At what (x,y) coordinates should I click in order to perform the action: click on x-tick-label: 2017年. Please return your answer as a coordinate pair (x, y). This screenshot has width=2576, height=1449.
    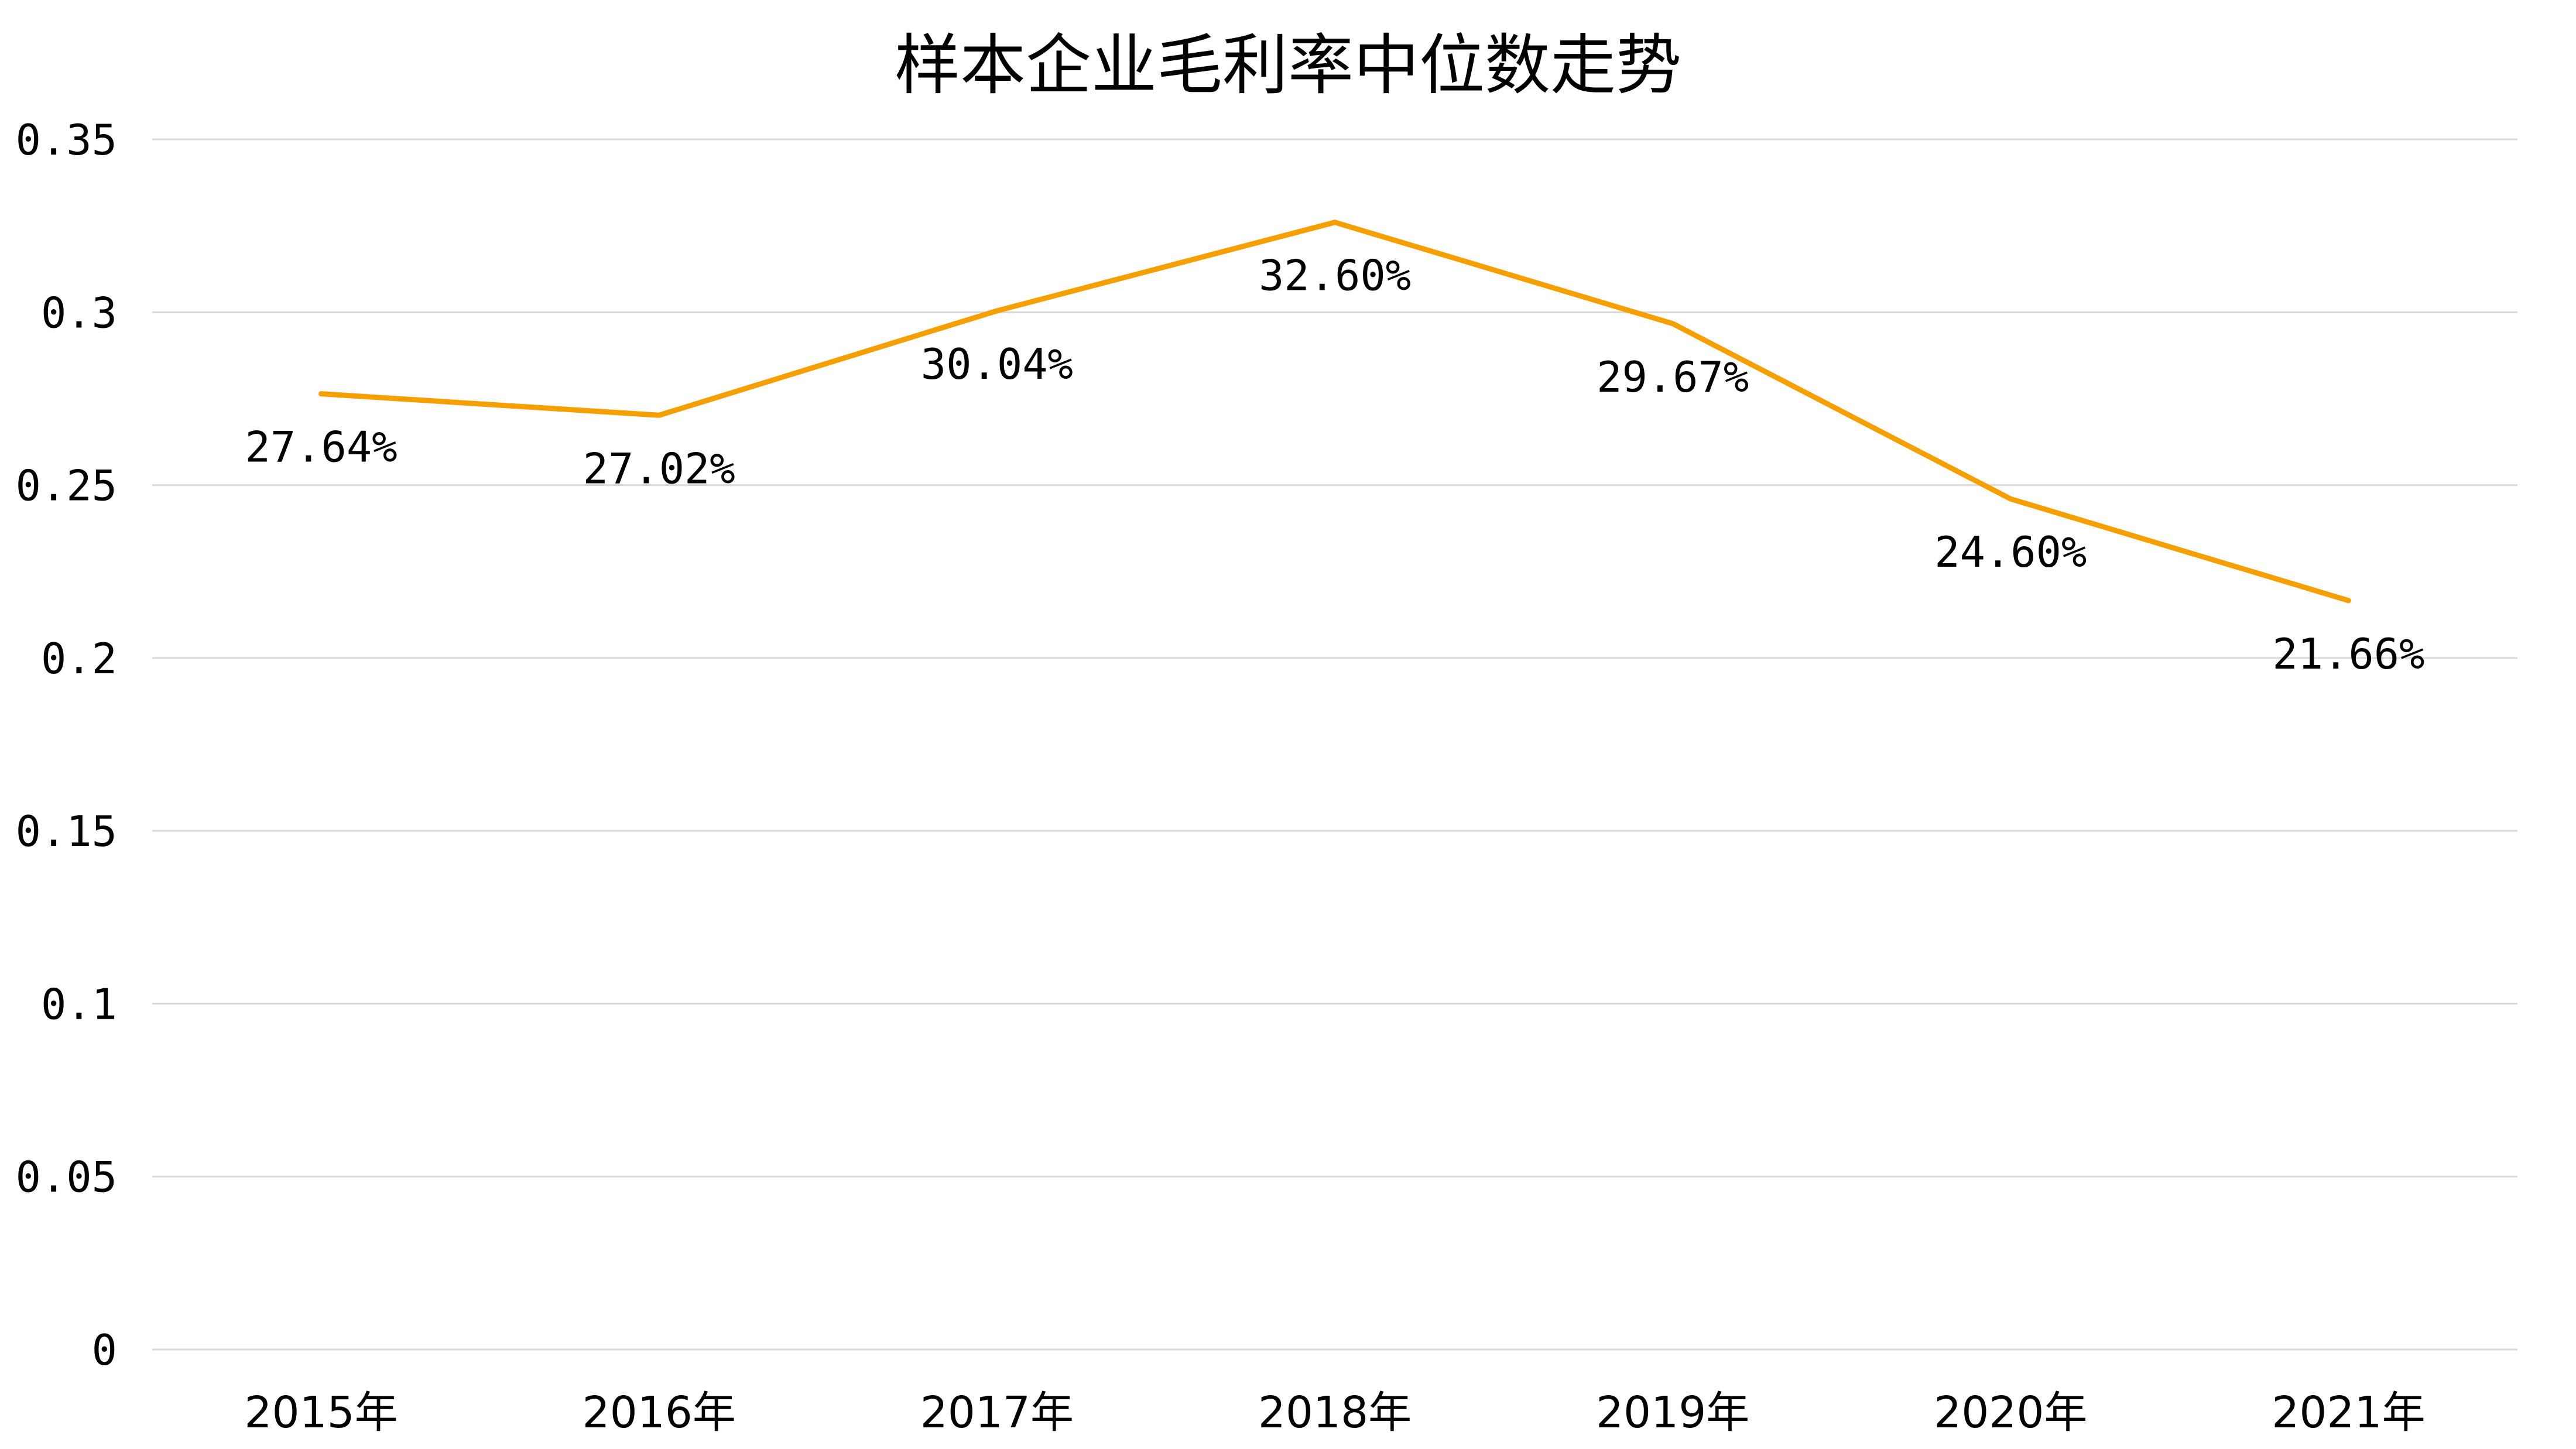
    Looking at the image, I should click on (997, 1413).